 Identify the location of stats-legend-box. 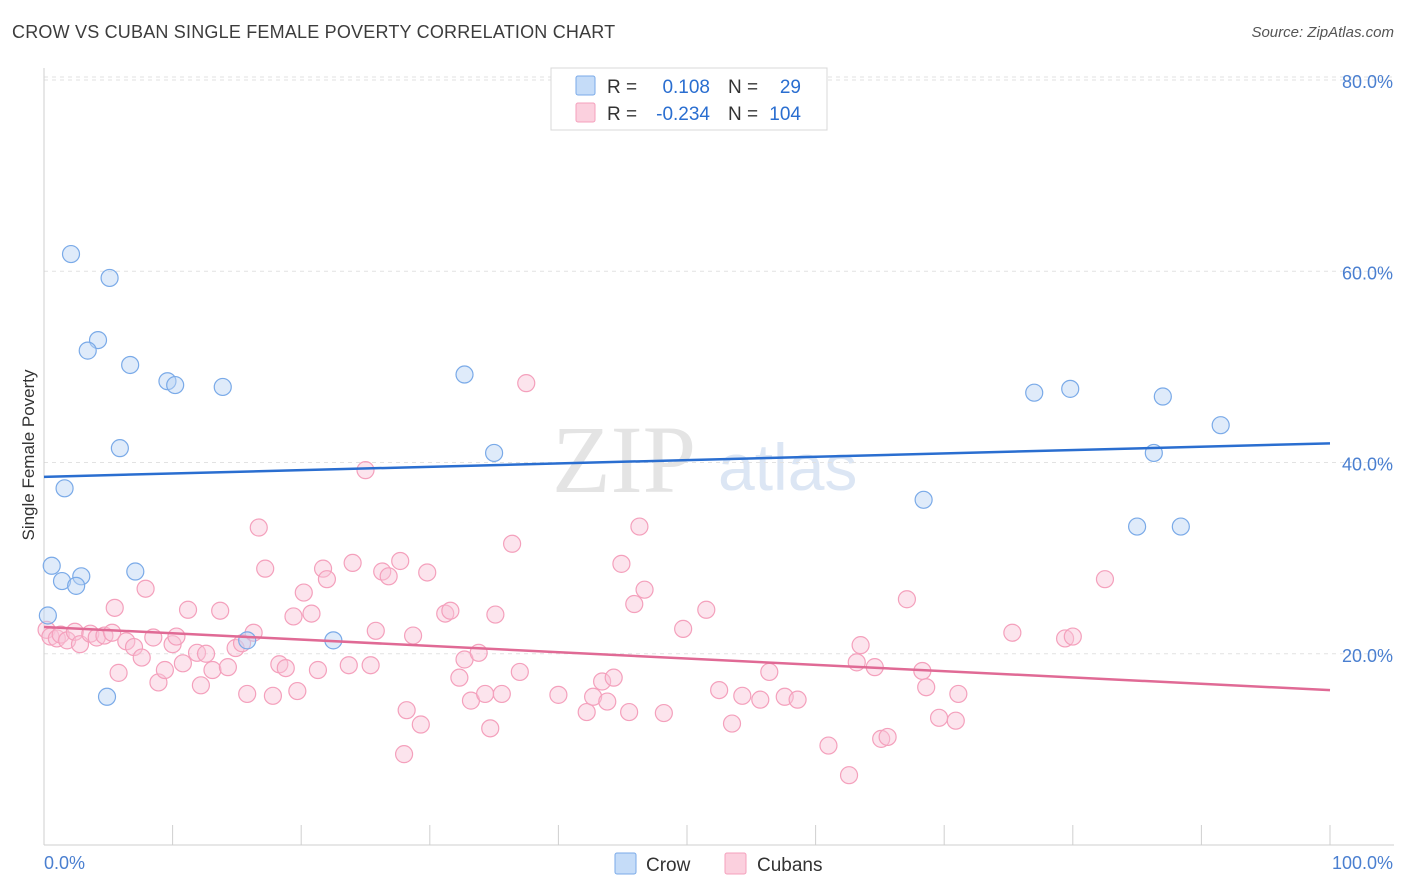
(689, 99).